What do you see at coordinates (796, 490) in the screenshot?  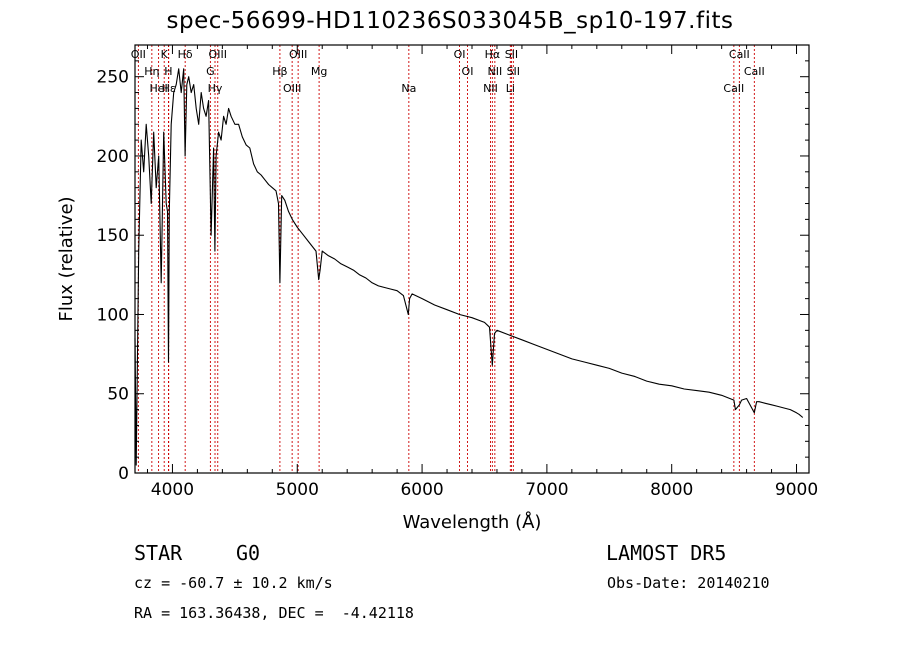 I see `x-tick-label: 9000` at bounding box center [796, 490].